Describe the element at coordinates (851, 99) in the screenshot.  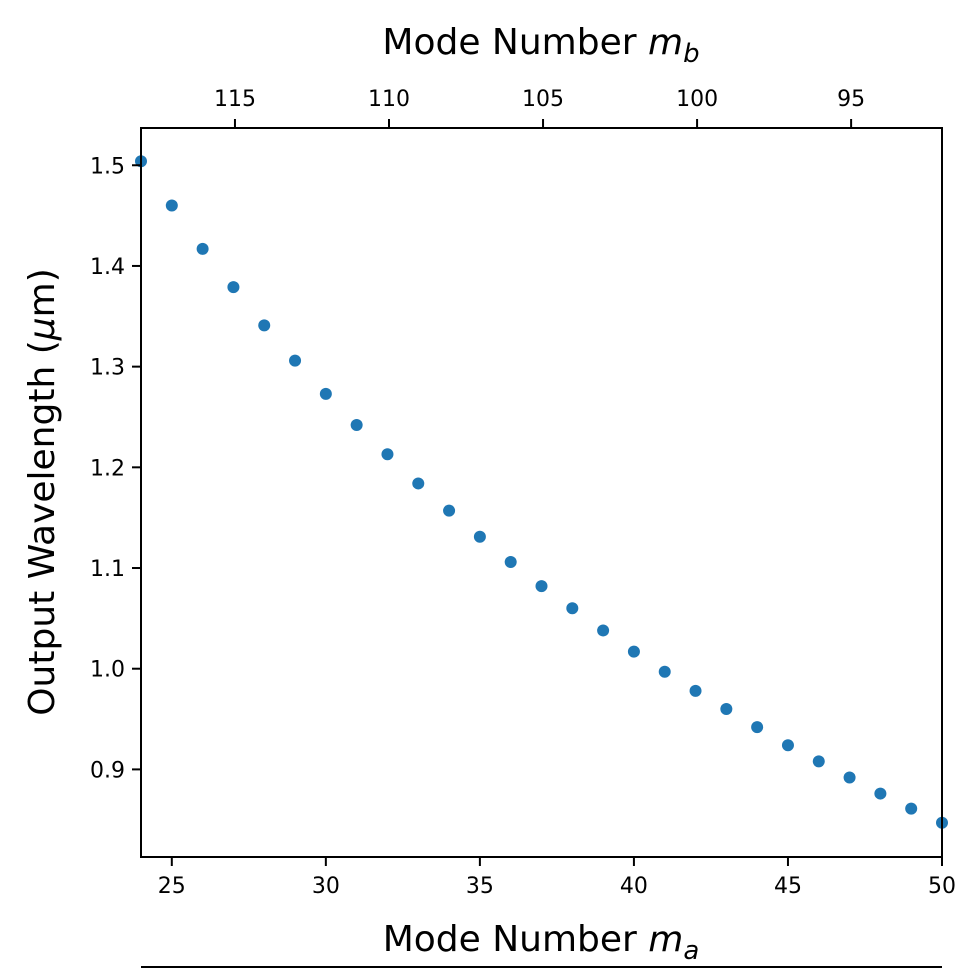
I see `top-tick-label: 95` at that location.